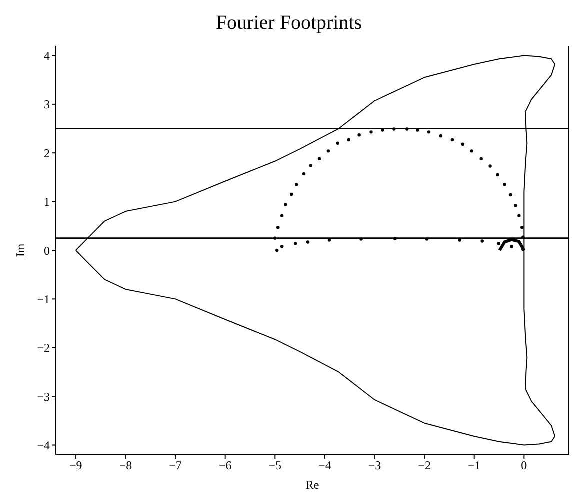  Describe the element at coordinates (125, 465) in the screenshot. I see `x-tick-label: −8` at that location.